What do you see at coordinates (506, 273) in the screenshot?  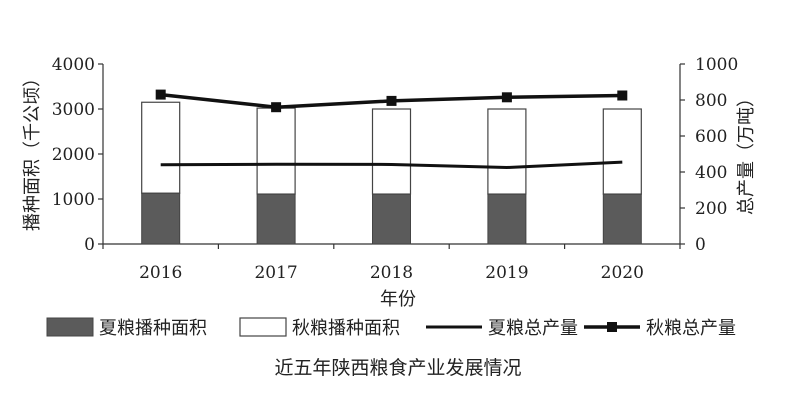 I see `x-tick-label: 2019` at bounding box center [506, 273].